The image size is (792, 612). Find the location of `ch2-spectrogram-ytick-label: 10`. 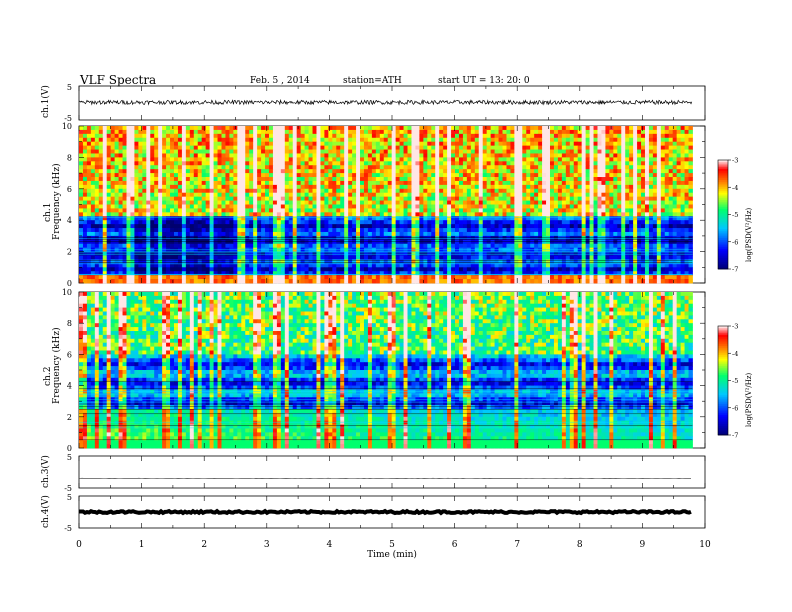

ch2-spectrogram-ytick-label: 10 is located at coordinates (67, 292).